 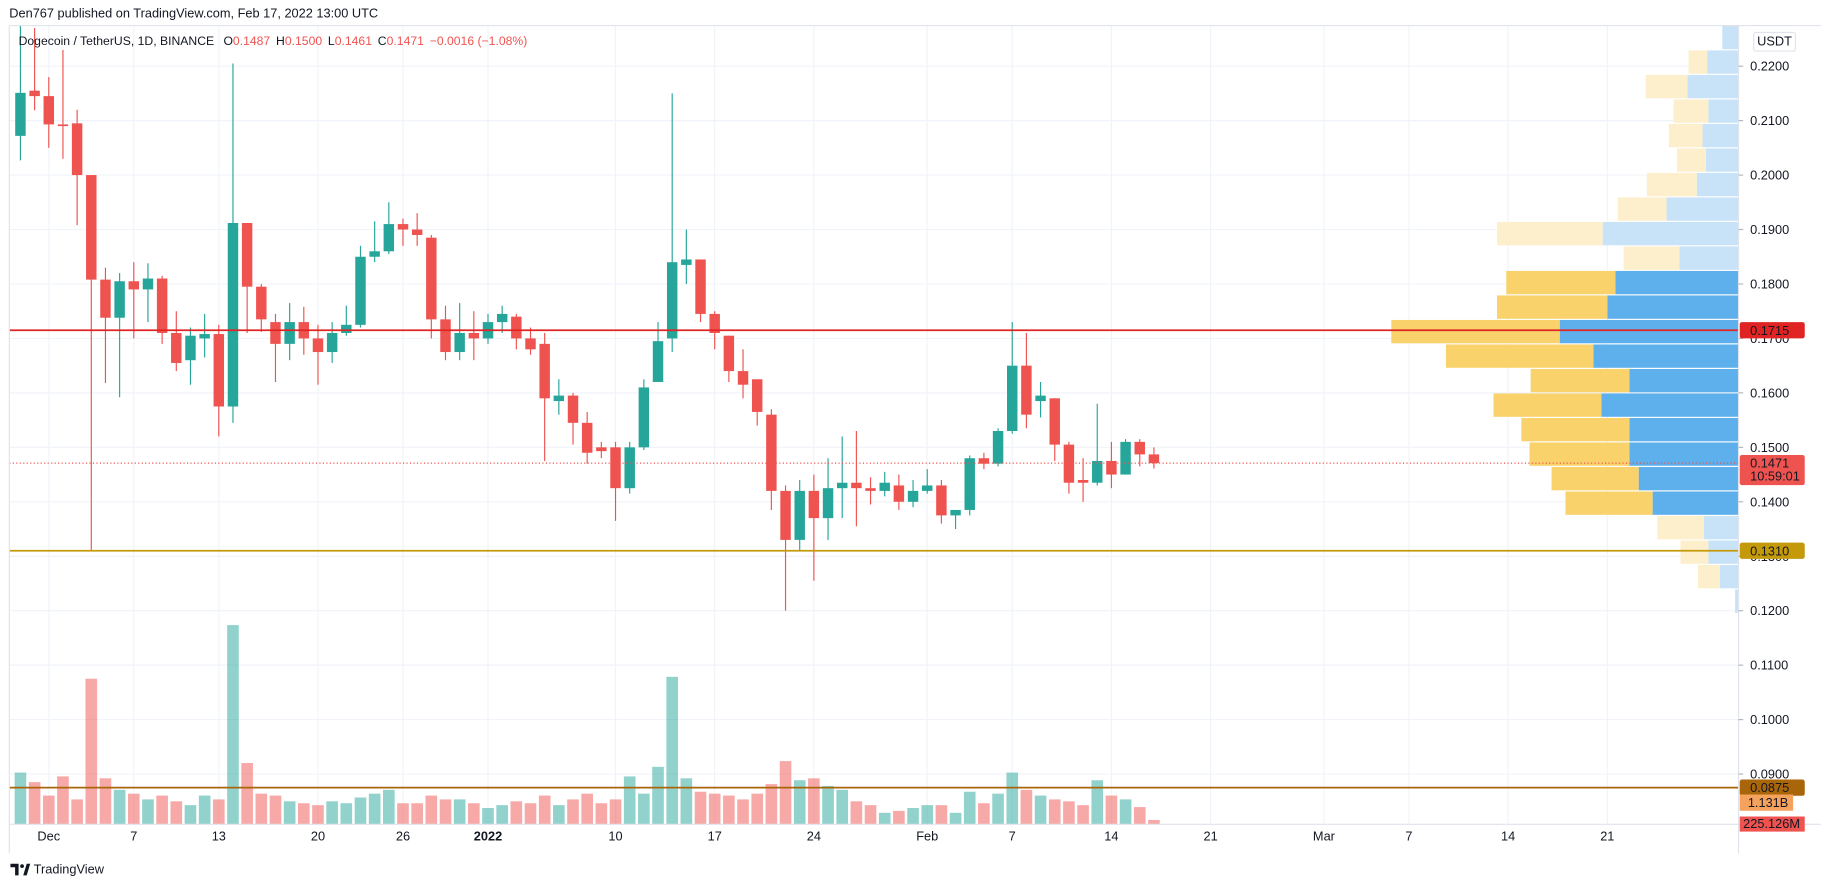 What do you see at coordinates (48, 835) in the screenshot?
I see `x-tick-label: Dec` at bounding box center [48, 835].